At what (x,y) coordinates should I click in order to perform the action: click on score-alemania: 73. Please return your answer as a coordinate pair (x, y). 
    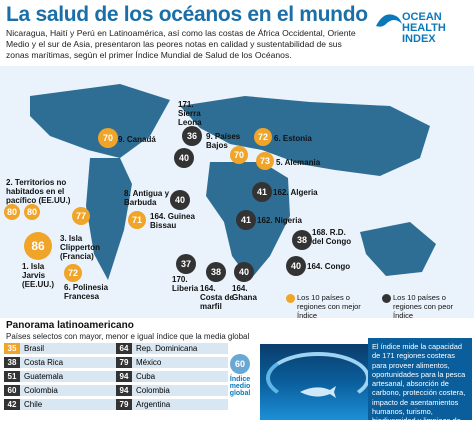
    Looking at the image, I should click on (265, 161).